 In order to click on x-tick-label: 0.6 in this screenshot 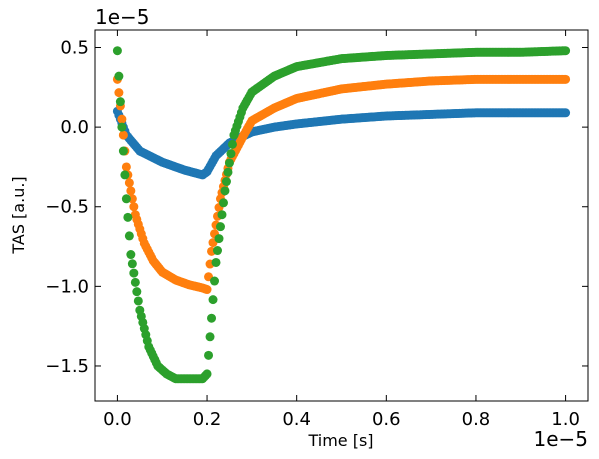, I will do `click(386, 419)`.